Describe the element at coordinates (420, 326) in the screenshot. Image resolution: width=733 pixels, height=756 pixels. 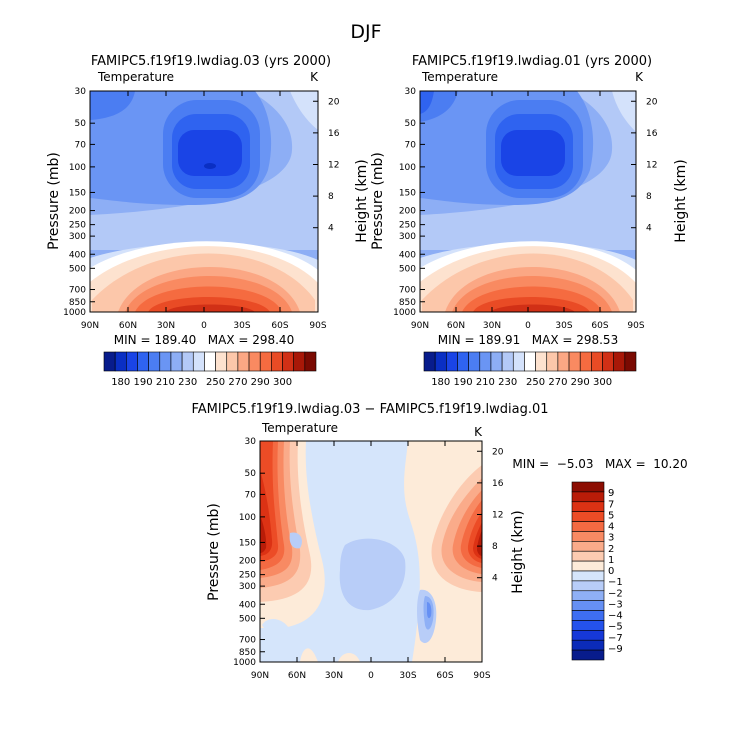
I see `x-tick-label: 90N` at that location.